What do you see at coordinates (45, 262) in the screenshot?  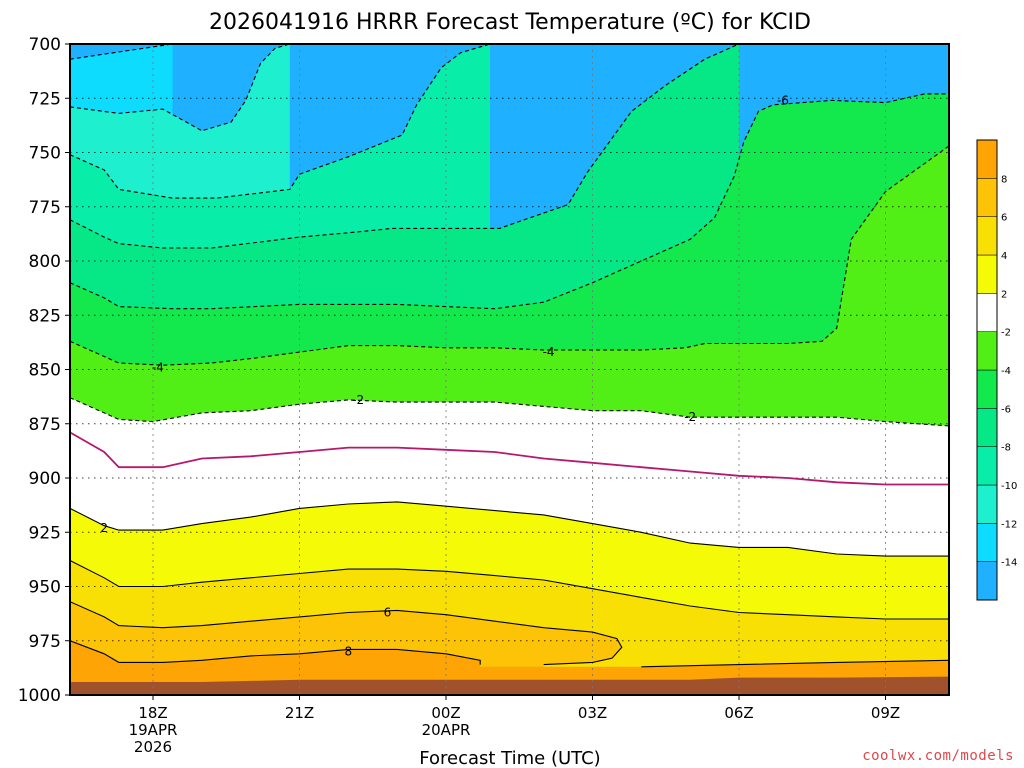 I see `y-tick-label: 800` at bounding box center [45, 262].